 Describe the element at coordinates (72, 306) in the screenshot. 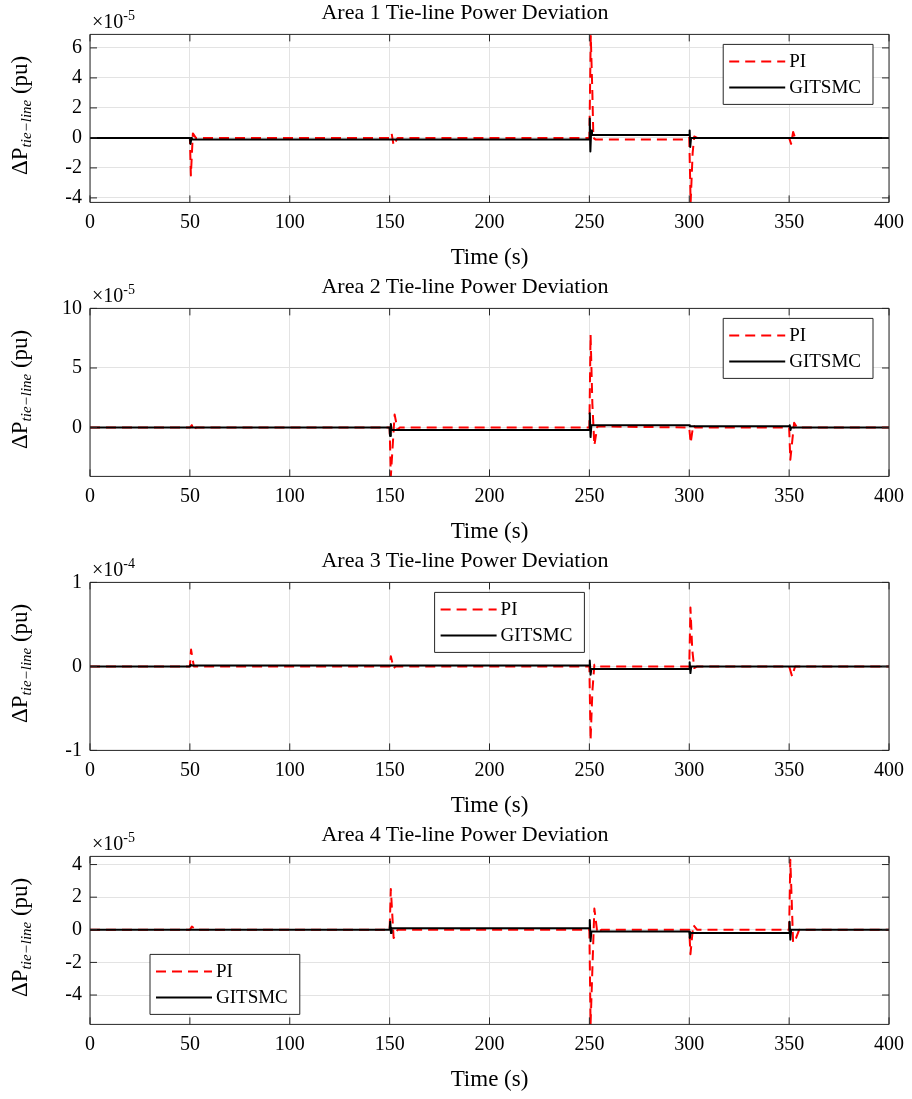

I see `y-tick-label: 10` at that location.